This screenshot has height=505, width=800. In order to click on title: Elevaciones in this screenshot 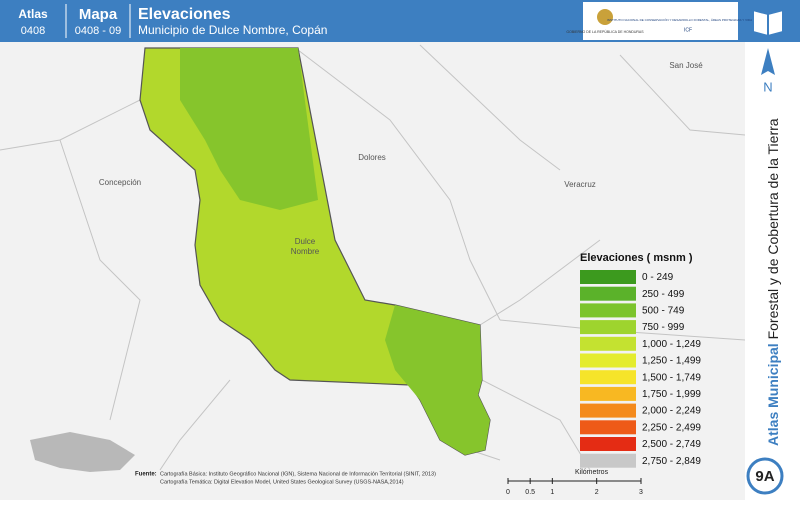, I will do `click(184, 14)`.